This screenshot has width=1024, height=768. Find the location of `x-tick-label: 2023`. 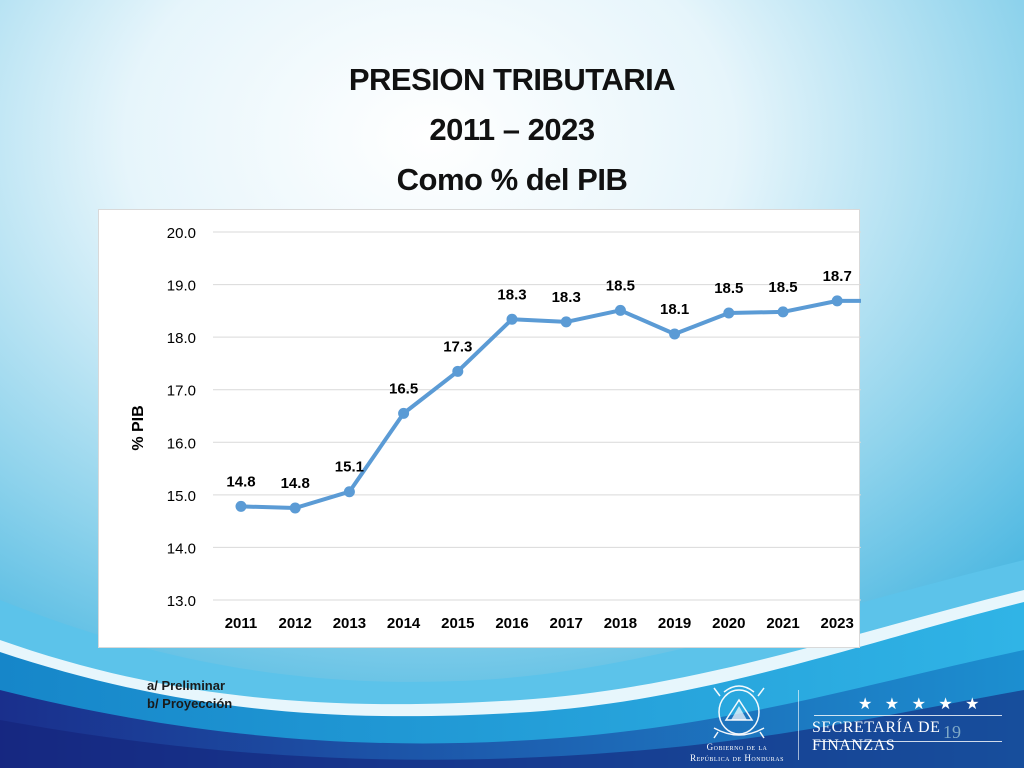

x-tick-label: 2023 is located at coordinates (837, 623).